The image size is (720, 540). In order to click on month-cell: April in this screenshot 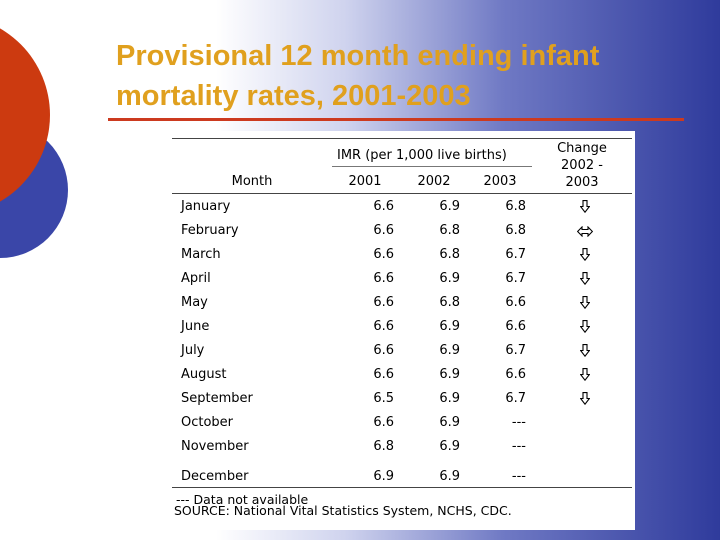, I will do `click(196, 278)`.